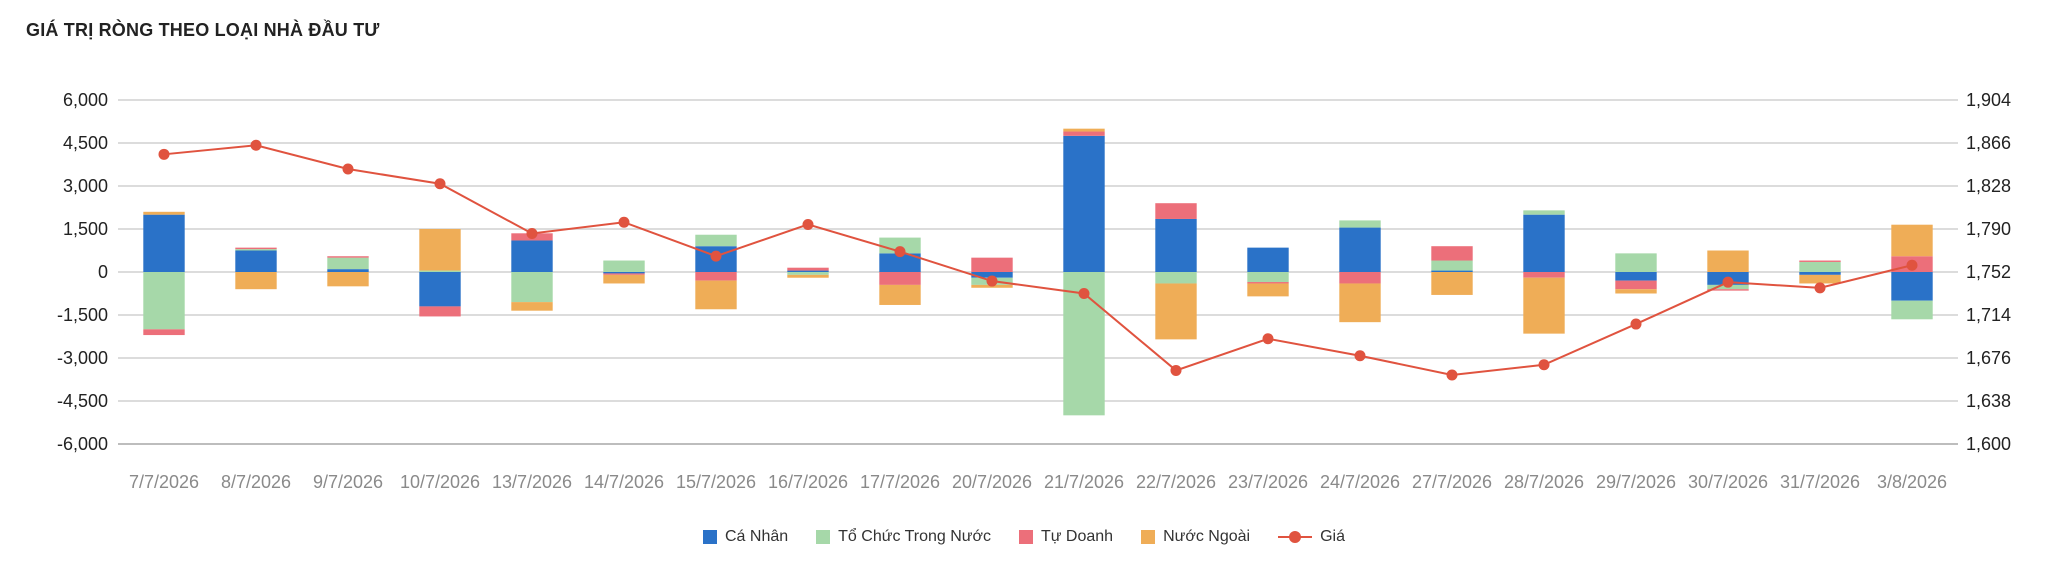 This screenshot has width=2048, height=580. What do you see at coordinates (1988, 143) in the screenshot?
I see `y-right-tick-label: 1,866` at bounding box center [1988, 143].